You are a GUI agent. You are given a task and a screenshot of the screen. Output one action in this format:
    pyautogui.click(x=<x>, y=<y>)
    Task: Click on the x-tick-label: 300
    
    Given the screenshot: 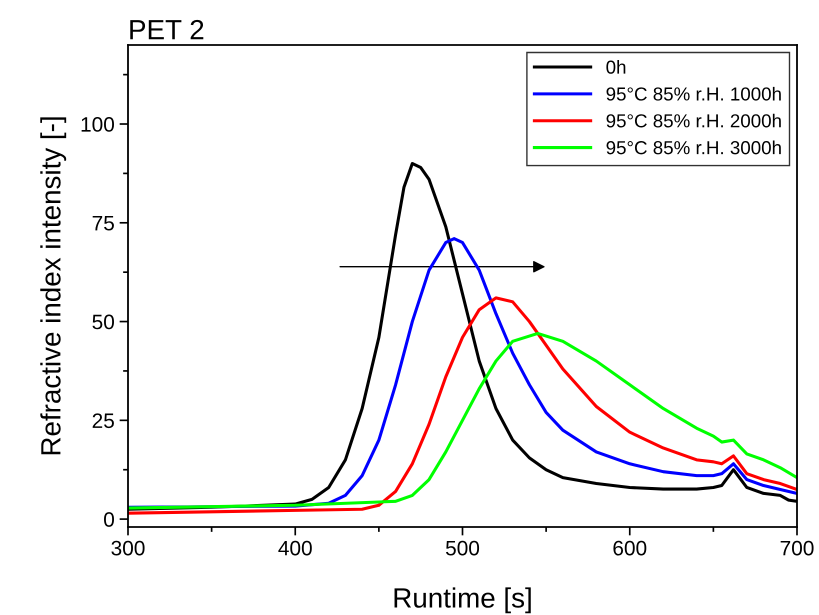 What is the action you would take?
    pyautogui.click(x=128, y=548)
    